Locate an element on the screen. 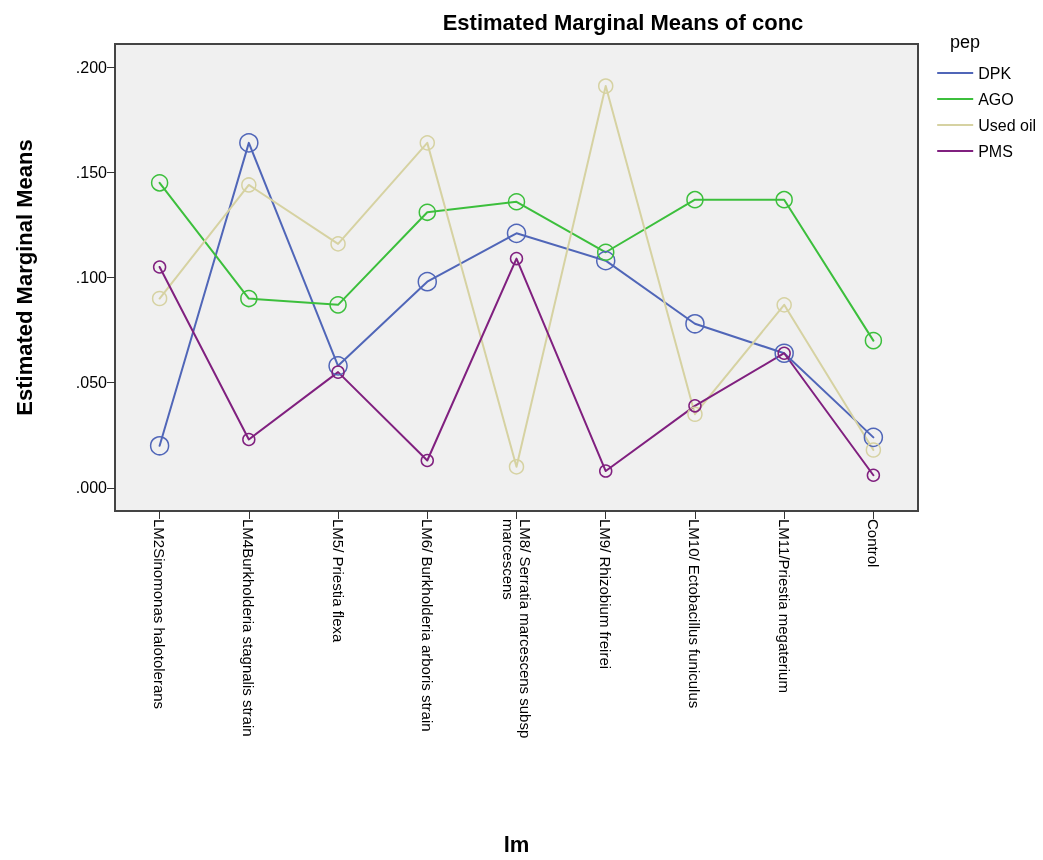 This screenshot has width=1043, height=860. y-tick-label: .050 is located at coordinates (91, 383).